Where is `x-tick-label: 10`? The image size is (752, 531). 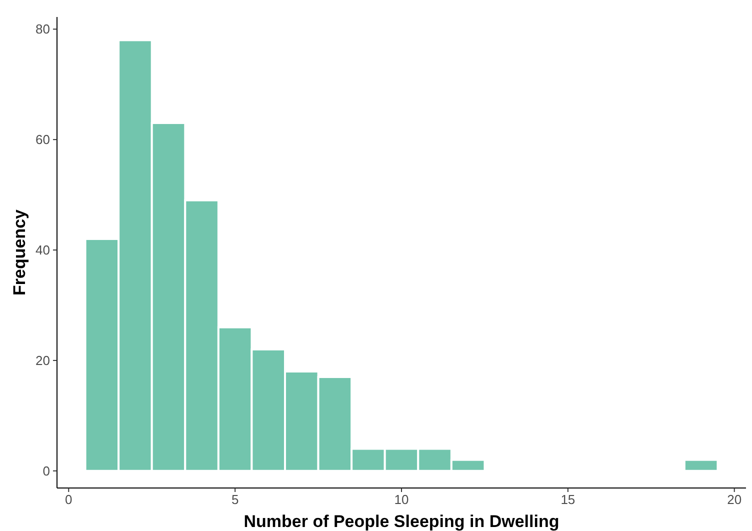
x-tick-label: 10 is located at coordinates (401, 499).